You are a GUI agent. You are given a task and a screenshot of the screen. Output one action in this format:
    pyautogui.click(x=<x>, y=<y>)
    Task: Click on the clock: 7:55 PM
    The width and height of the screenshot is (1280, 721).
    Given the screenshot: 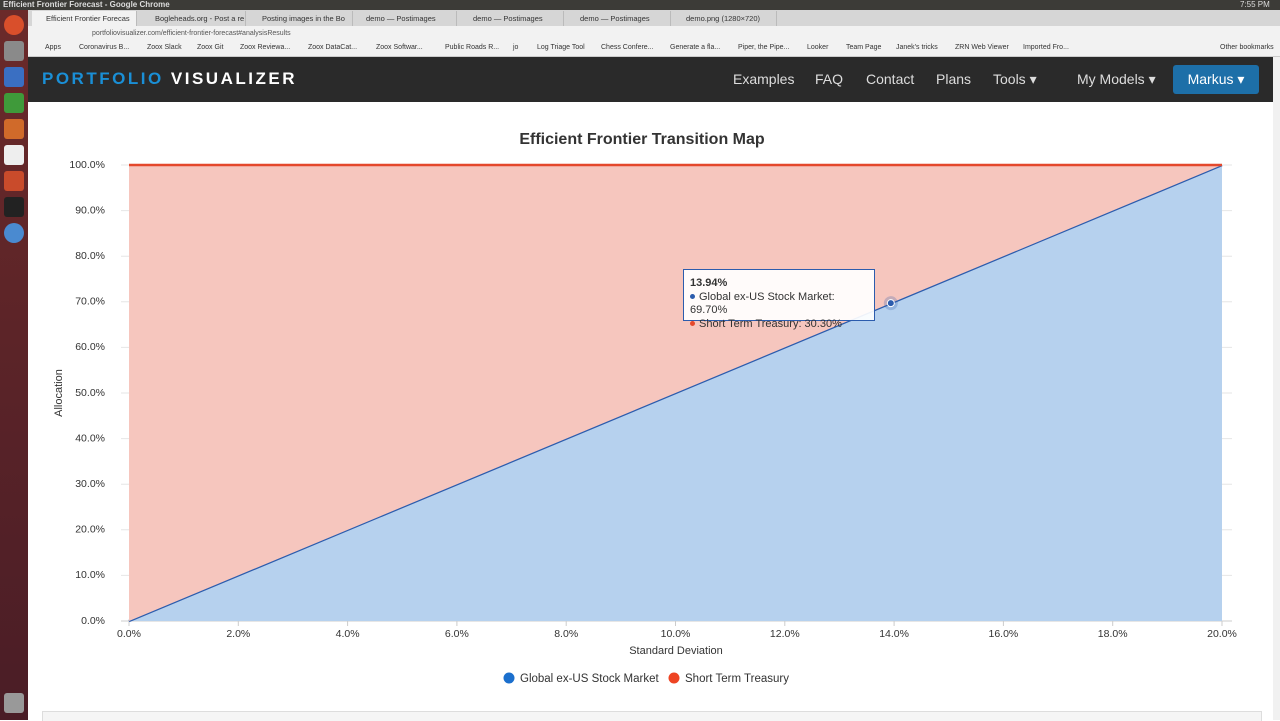 What is the action you would take?
    pyautogui.click(x=1255, y=4)
    